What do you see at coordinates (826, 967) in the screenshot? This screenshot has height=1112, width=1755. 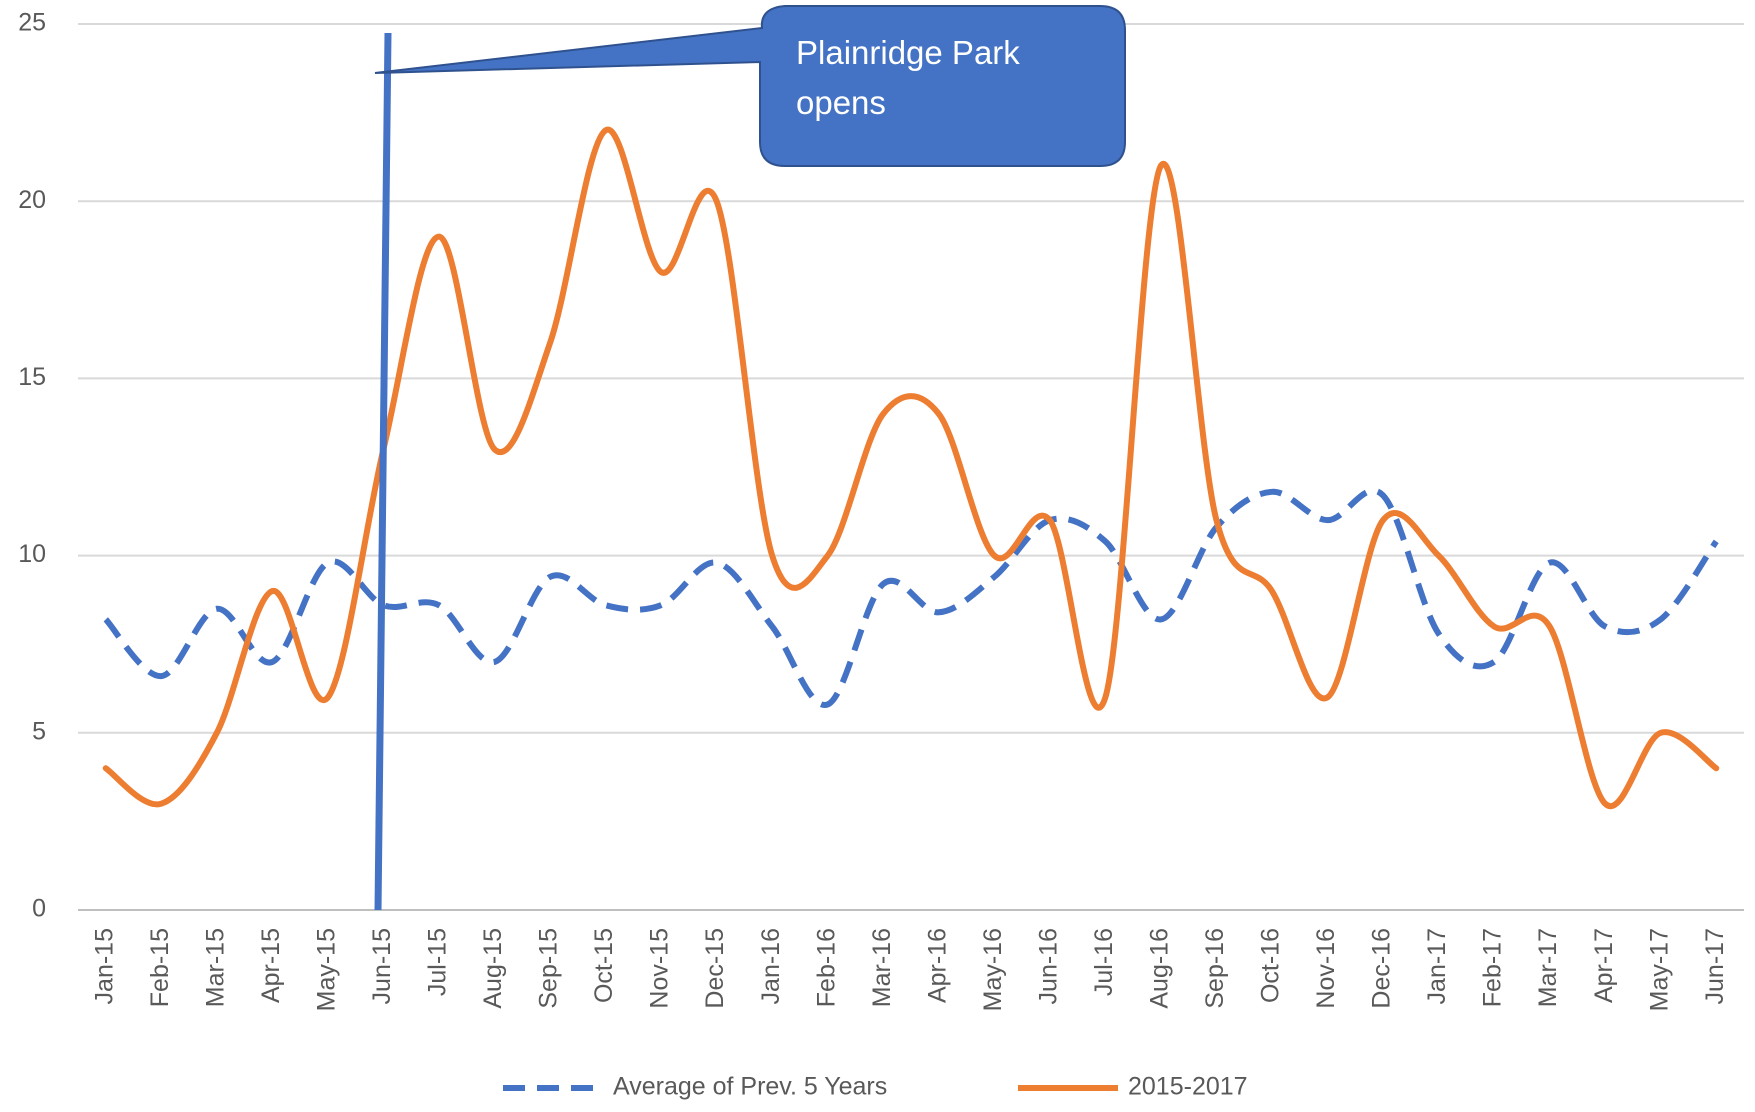 I see `x-tick-label: Feb-16` at bounding box center [826, 967].